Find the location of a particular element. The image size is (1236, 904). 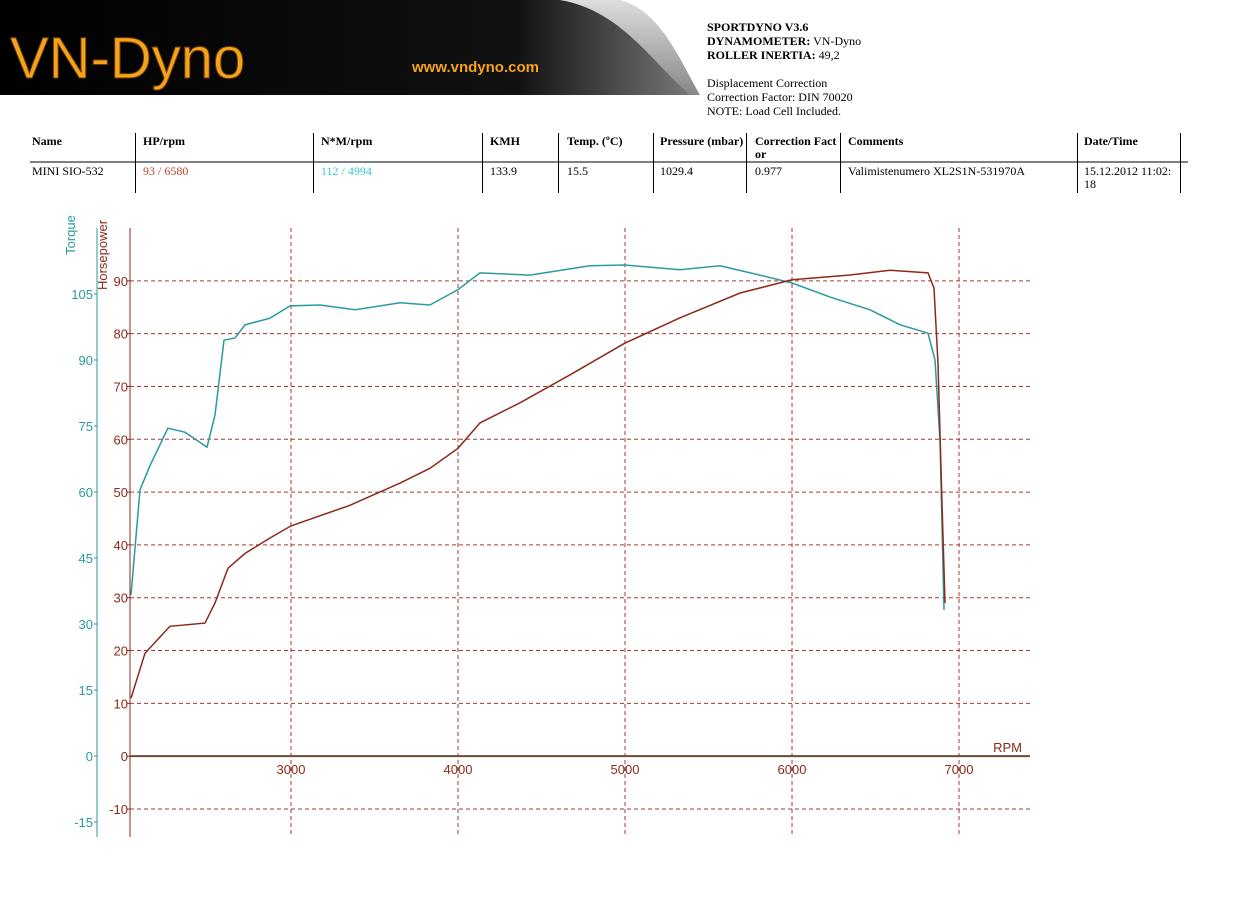

y2-tick-label: 0 is located at coordinates (124, 756).